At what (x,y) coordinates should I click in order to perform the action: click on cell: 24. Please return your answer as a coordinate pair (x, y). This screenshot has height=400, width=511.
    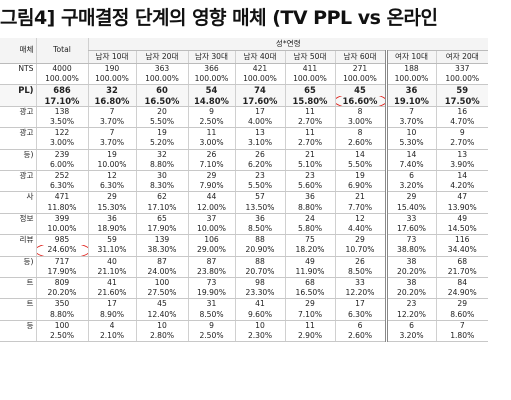
    Looking at the image, I should click on (309, 219).